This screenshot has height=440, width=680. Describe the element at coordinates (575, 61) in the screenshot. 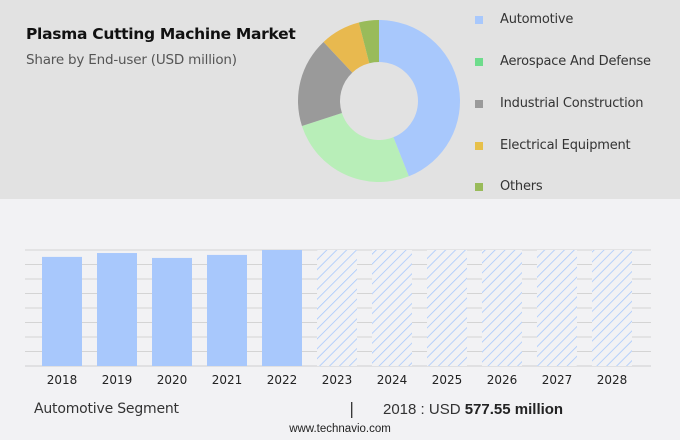

I see `legend-label: Aerospace And Defense` at that location.